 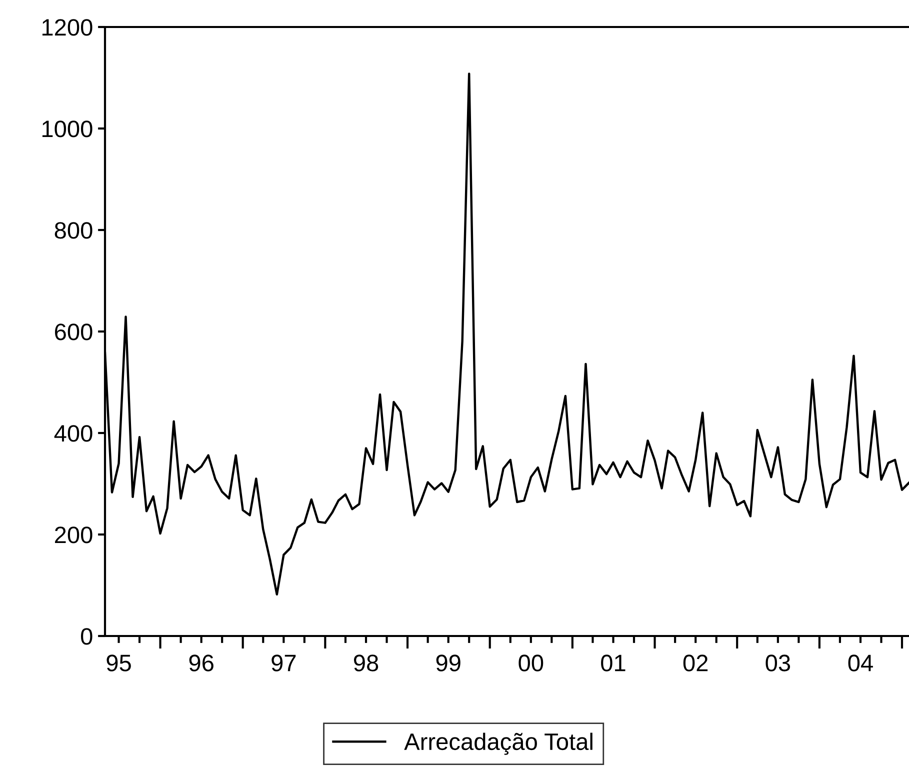 I want to click on x-tick-label: 99, so click(x=448, y=663).